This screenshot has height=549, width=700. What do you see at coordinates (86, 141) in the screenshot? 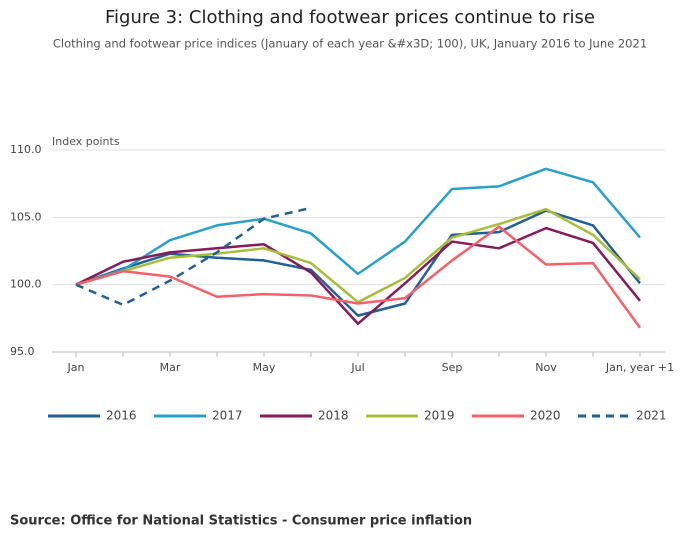
I see `y-axis-label: Index points` at bounding box center [86, 141].